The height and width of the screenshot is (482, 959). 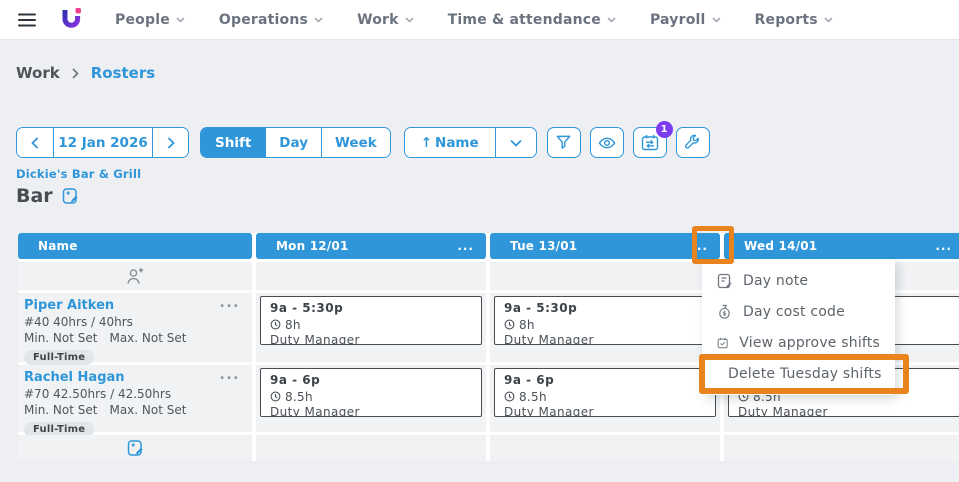 What do you see at coordinates (98, 394) in the screenshot?
I see `employee-id-hours: #70 42.50hrs / 42.50hrs` at bounding box center [98, 394].